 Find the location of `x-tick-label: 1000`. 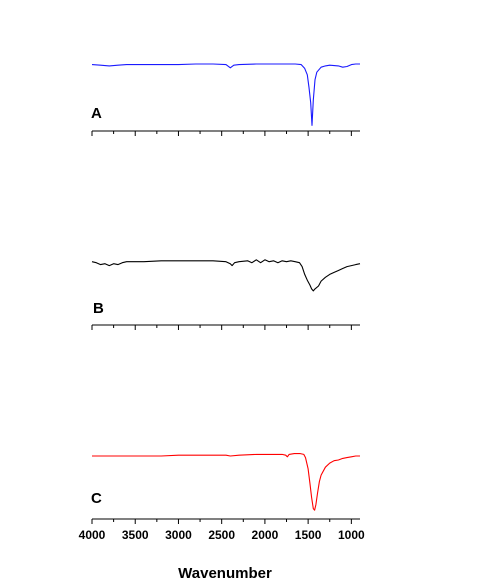

x-tick-label: 1000 is located at coordinates (351, 535).